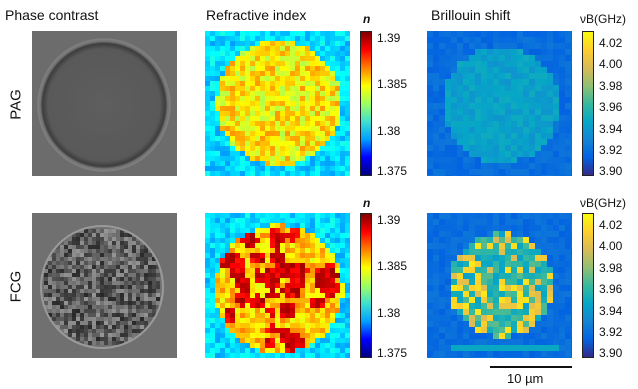 The width and height of the screenshot is (638, 389). Describe the element at coordinates (603, 203) in the screenshot. I see `bs-colorbar-unit-row2: νB(GHz)` at that location.